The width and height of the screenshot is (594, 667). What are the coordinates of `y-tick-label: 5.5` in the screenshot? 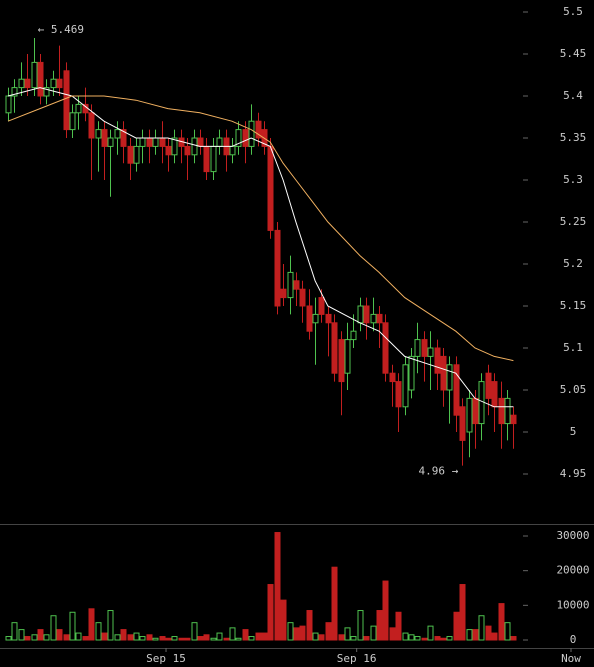 It's located at (573, 11).